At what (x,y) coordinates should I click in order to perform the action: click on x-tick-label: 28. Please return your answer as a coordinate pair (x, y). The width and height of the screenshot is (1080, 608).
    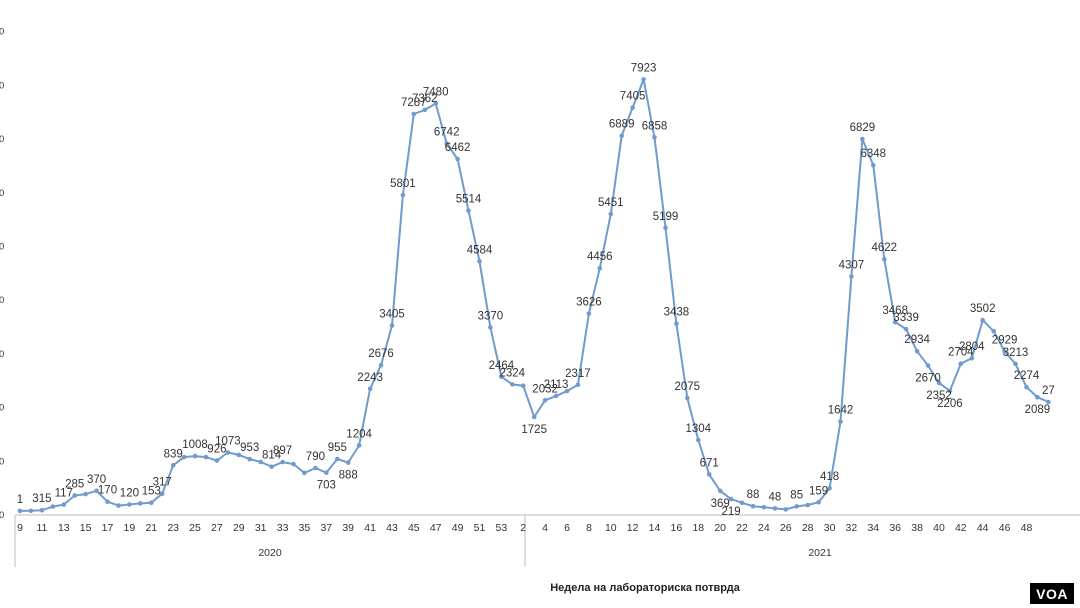
    Looking at the image, I should click on (808, 528).